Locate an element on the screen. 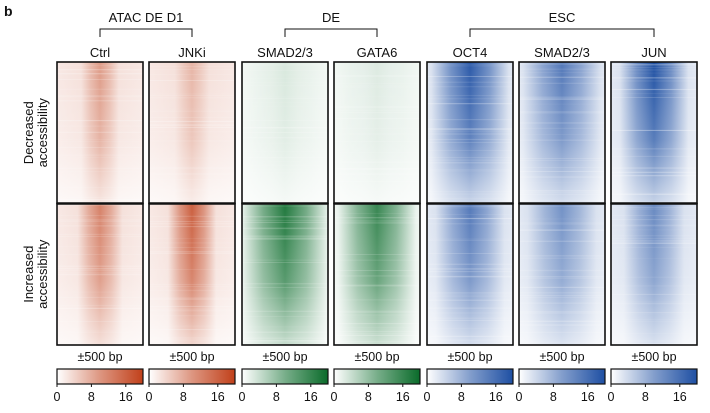  column-label: JUN is located at coordinates (653, 52).